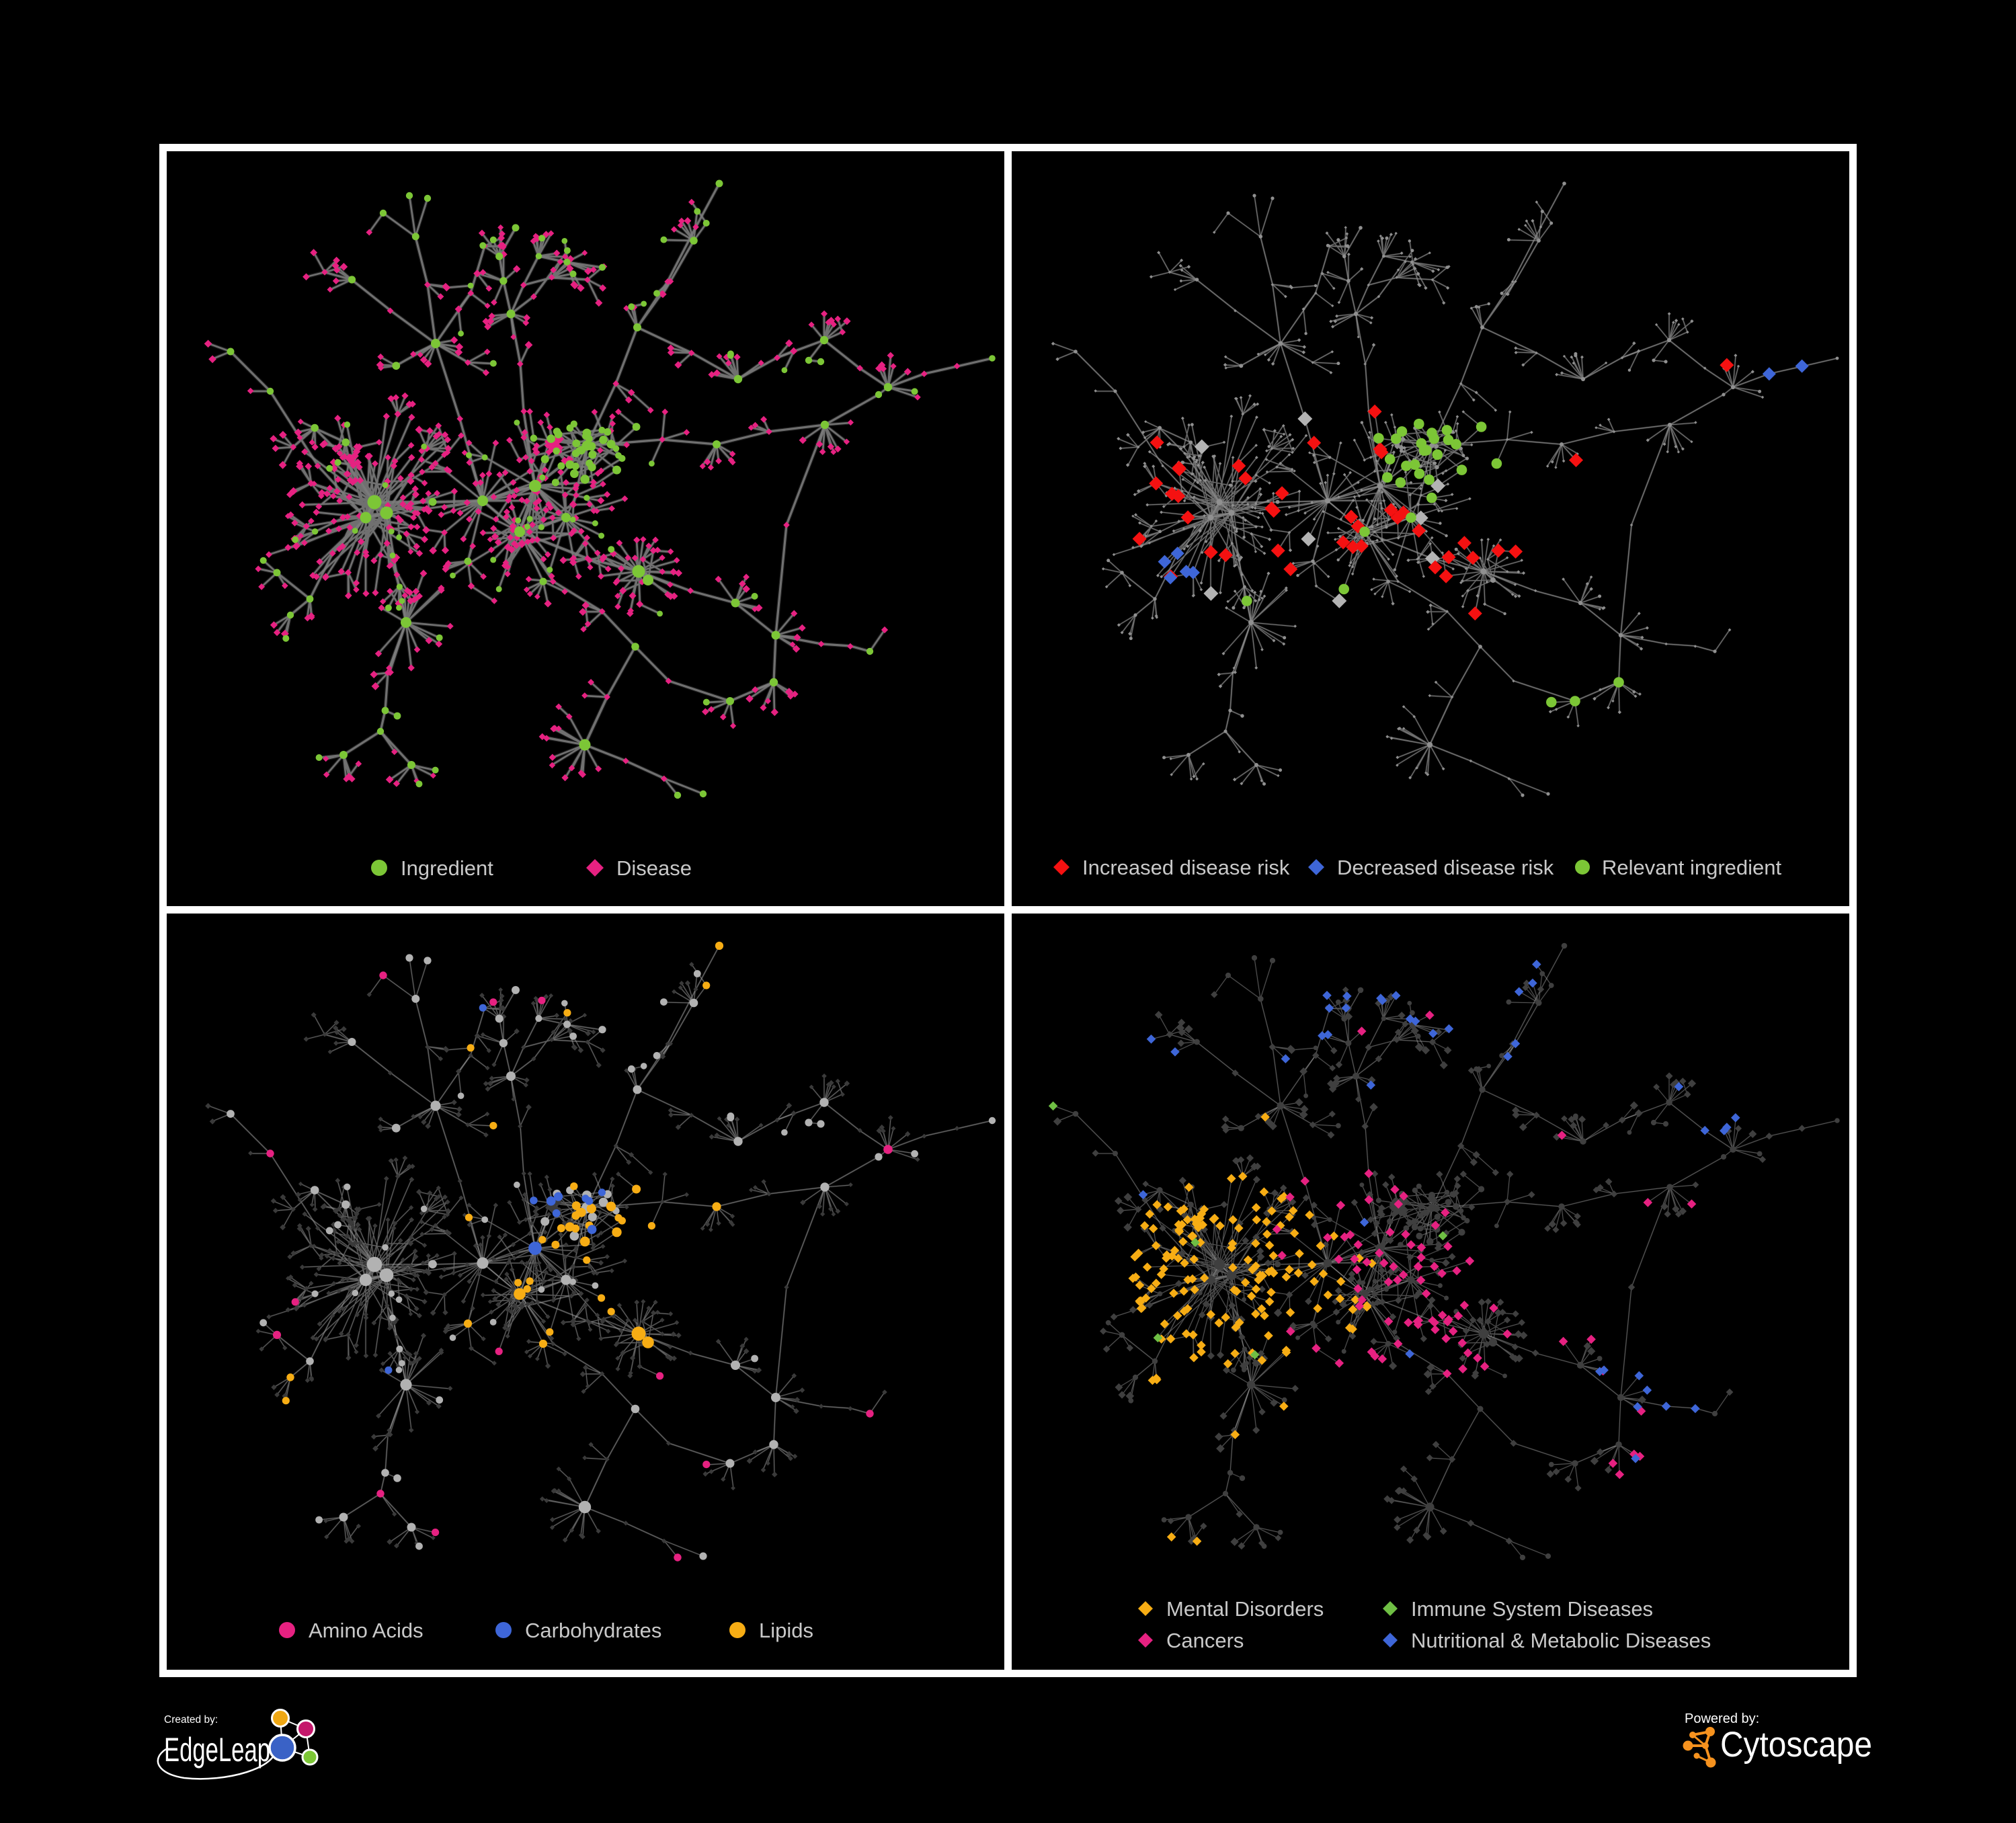 This screenshot has height=1823, width=2016. What do you see at coordinates (1692, 868) in the screenshot?
I see `svg-text: Relevant ingredient` at bounding box center [1692, 868].